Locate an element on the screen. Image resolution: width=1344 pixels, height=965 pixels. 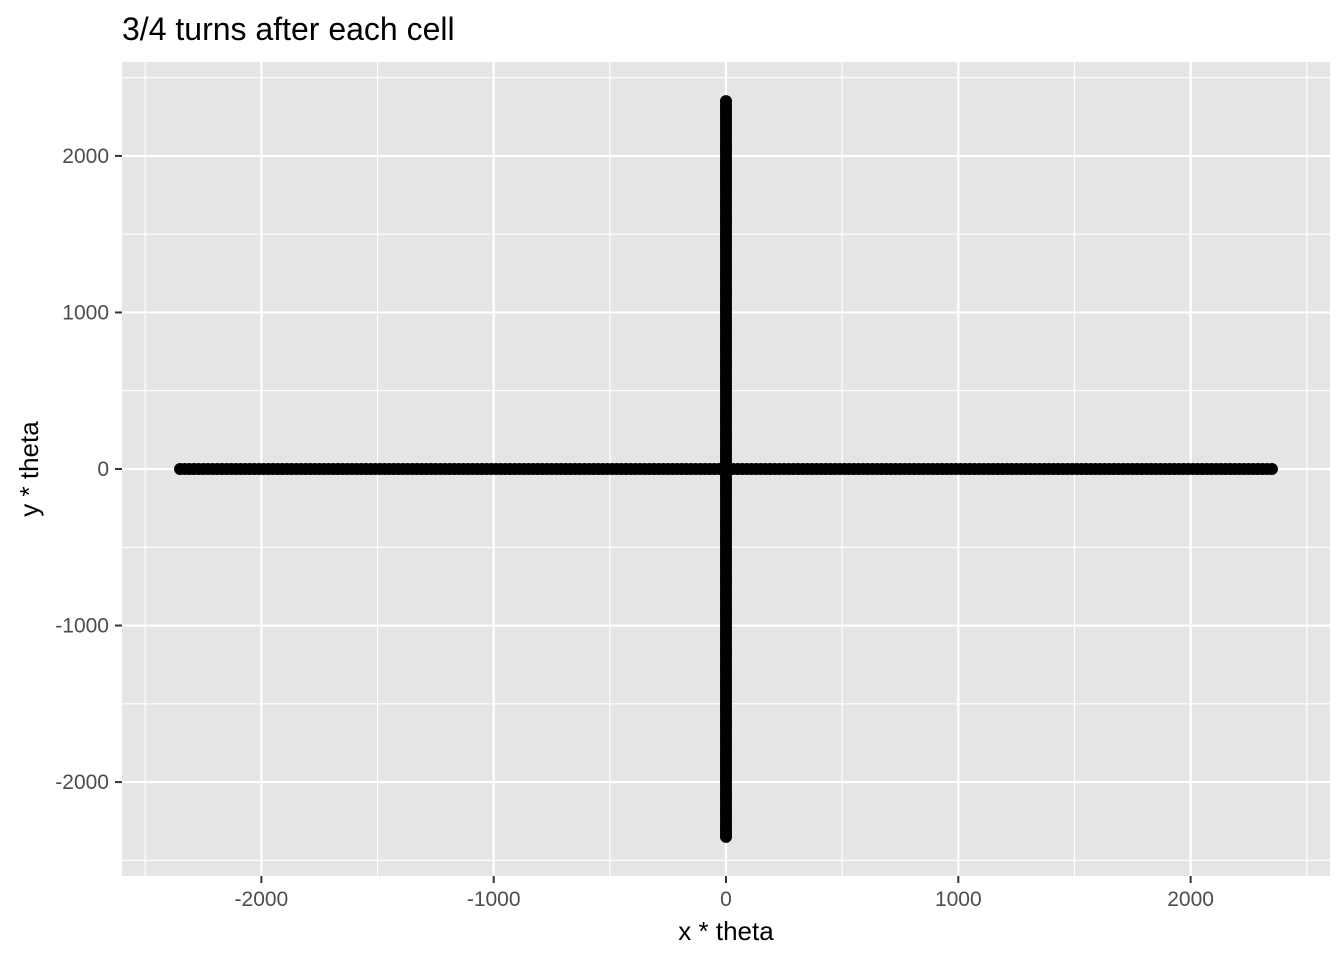
y-axis: 2000 1000 0 -1000 -2000 is located at coordinates (88, 469).